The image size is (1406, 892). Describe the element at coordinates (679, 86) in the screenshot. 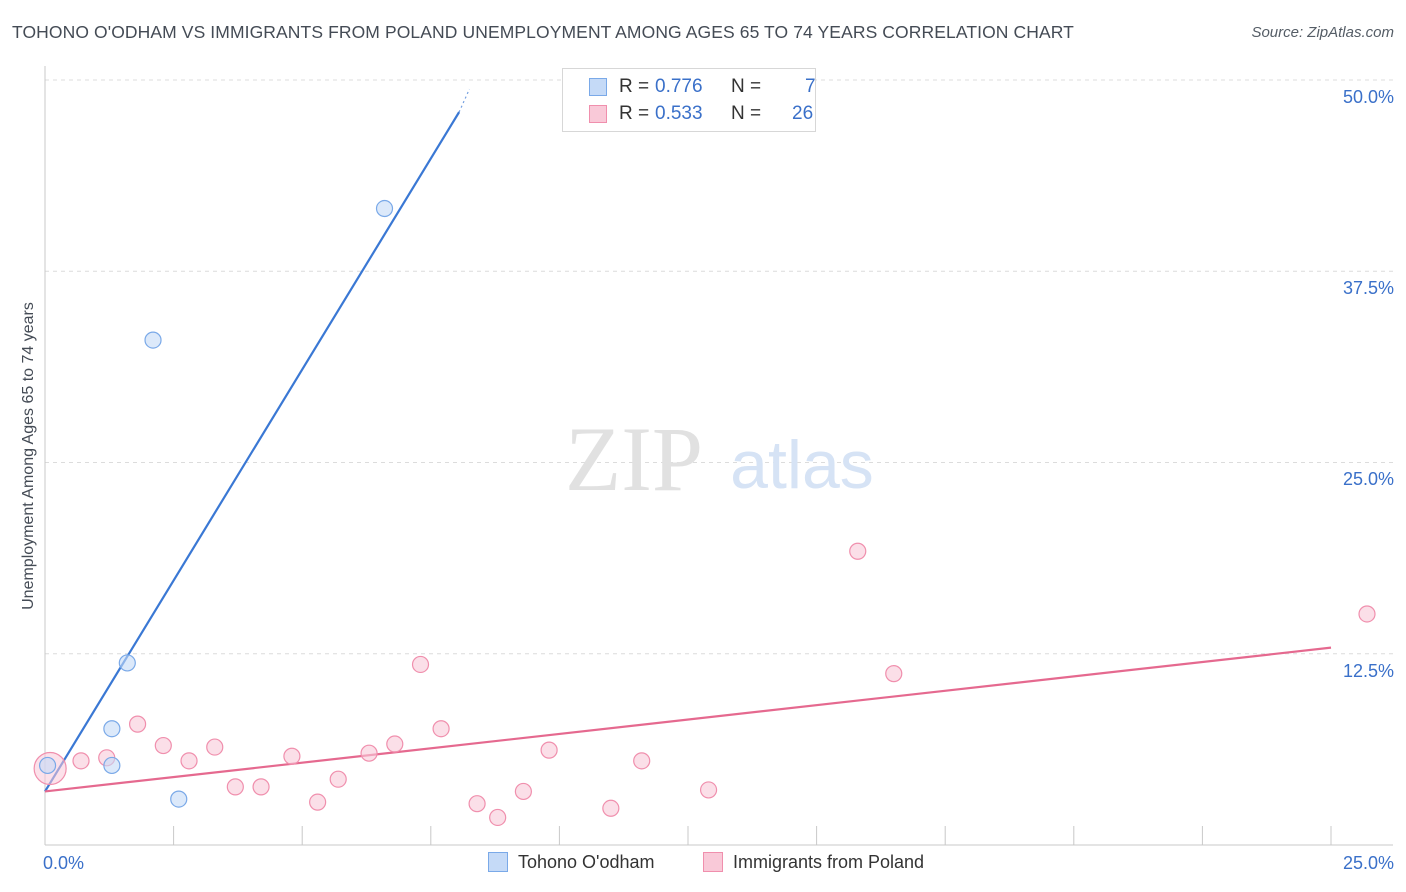

I see `r-value: 0.776` at that location.